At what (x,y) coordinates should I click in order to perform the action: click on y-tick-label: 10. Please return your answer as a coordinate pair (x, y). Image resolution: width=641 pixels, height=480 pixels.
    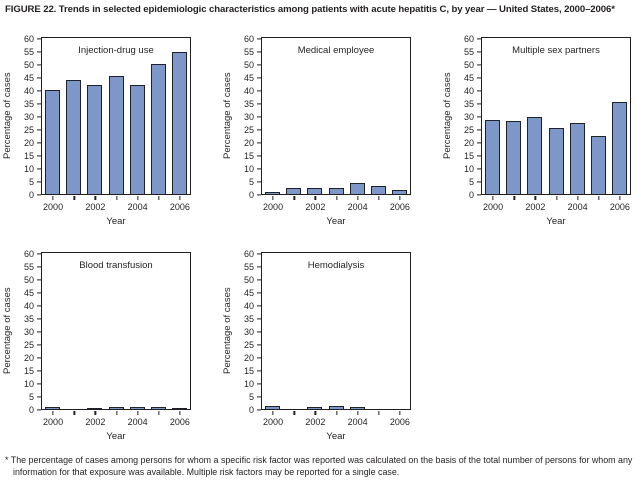
    Looking at the image, I should click on (248, 383).